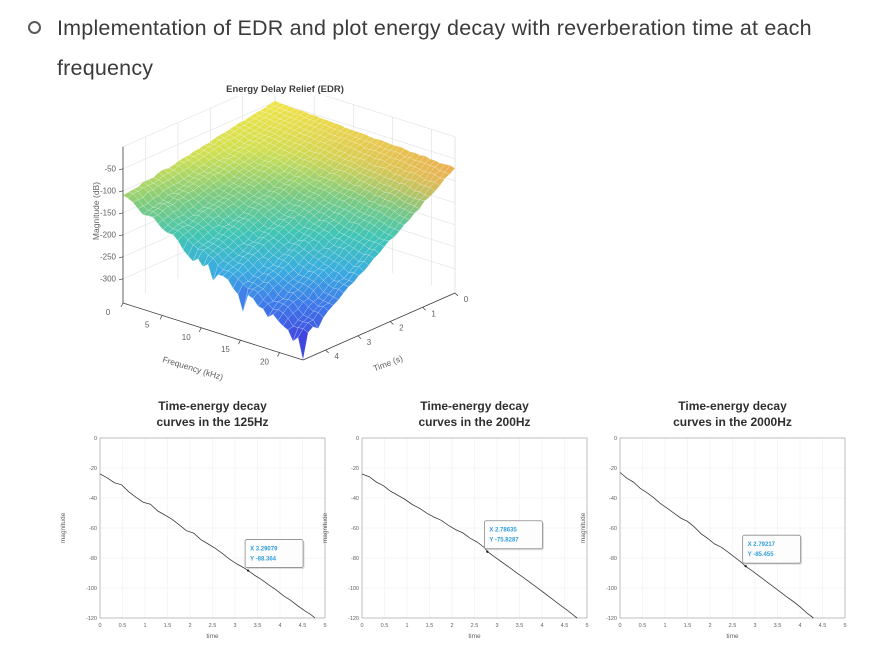 Image resolution: width=875 pixels, height=649 pixels. I want to click on svg-text: 10, so click(186, 337).